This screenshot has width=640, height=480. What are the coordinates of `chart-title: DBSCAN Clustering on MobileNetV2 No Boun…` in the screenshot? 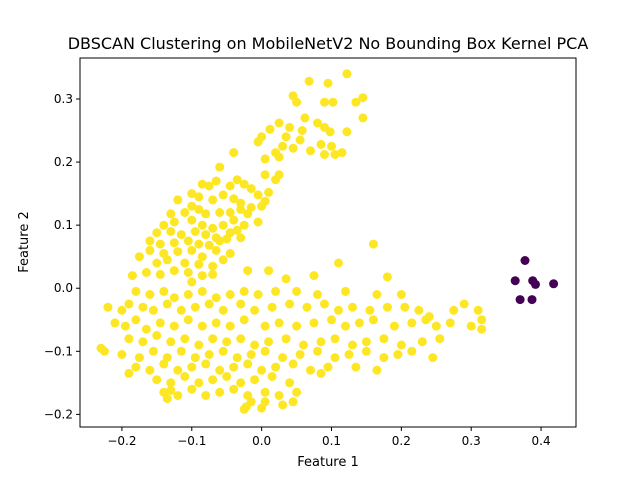 It's located at (328, 43).